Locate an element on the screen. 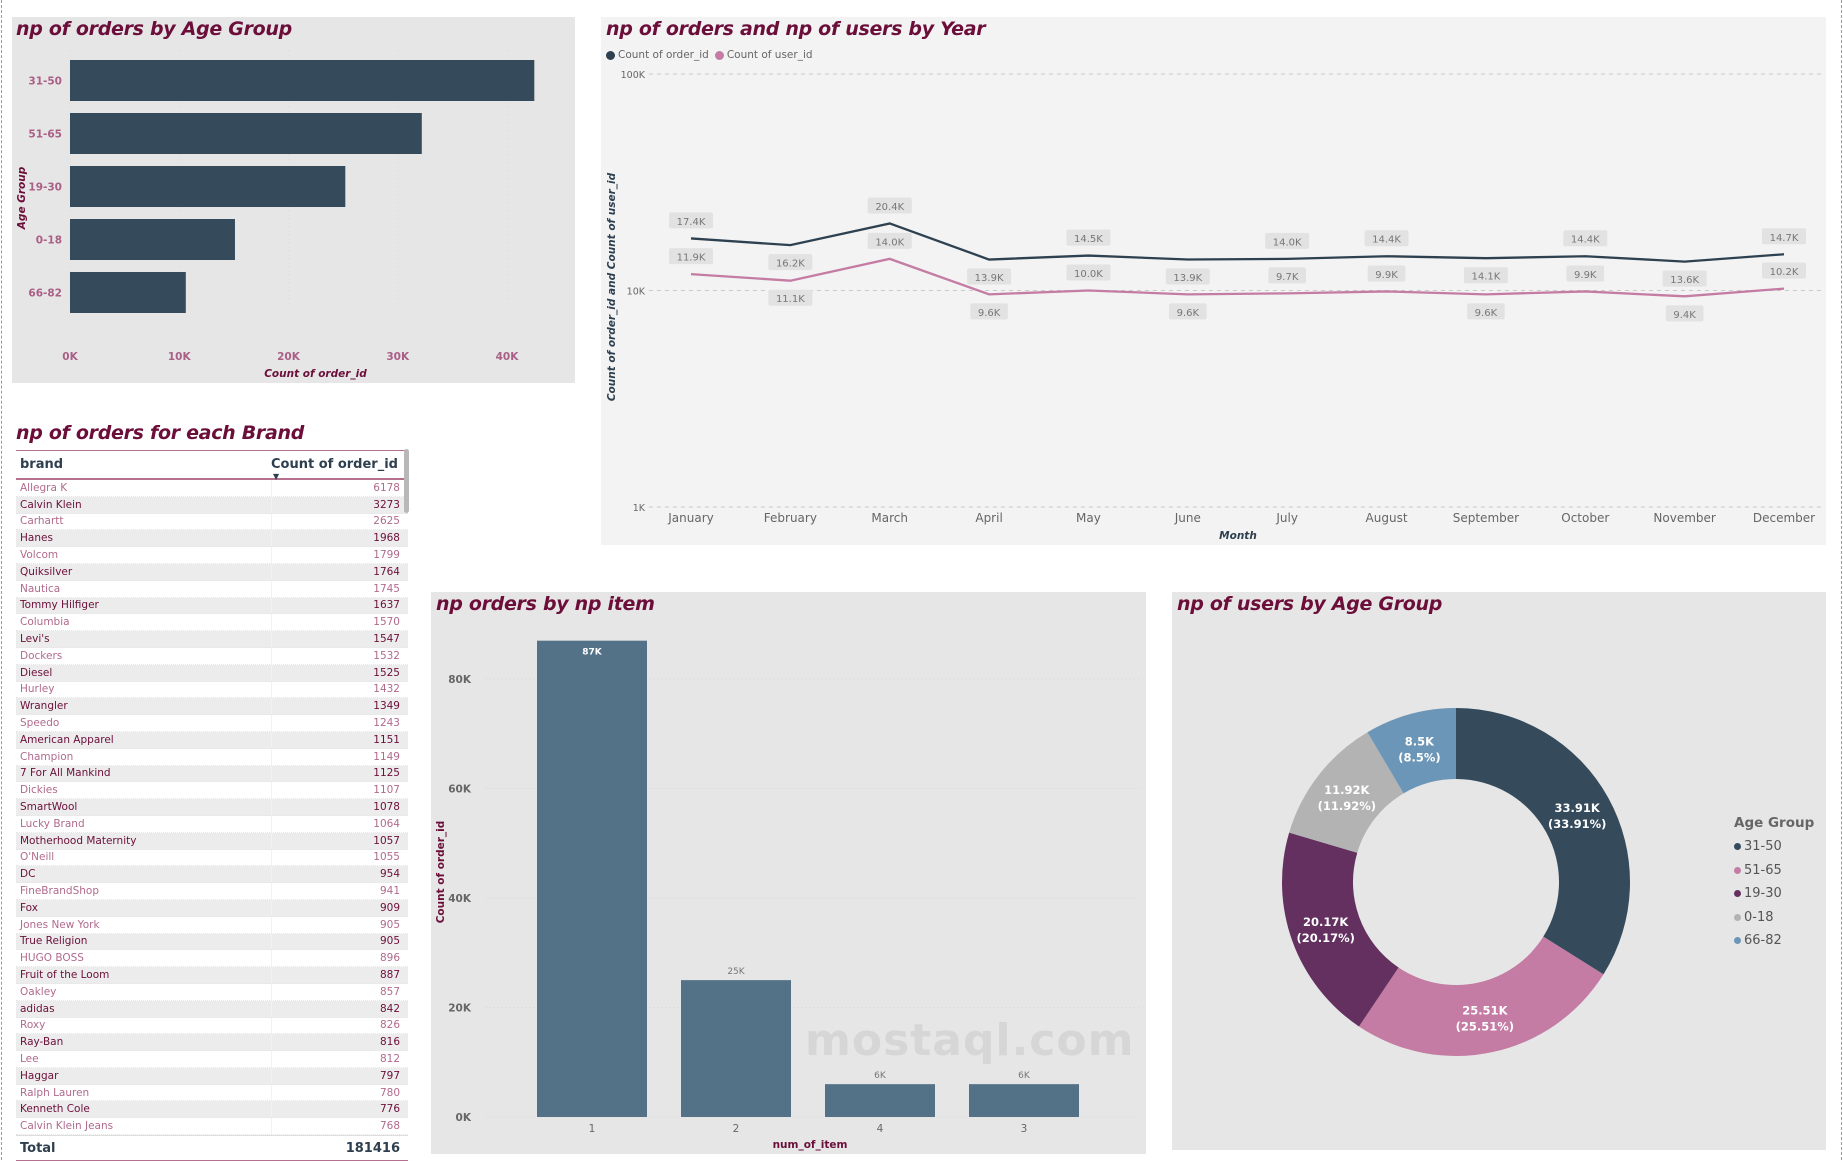 This screenshot has width=1843, height=1161. table-row: American Apparel 1151 is located at coordinates (212, 740).